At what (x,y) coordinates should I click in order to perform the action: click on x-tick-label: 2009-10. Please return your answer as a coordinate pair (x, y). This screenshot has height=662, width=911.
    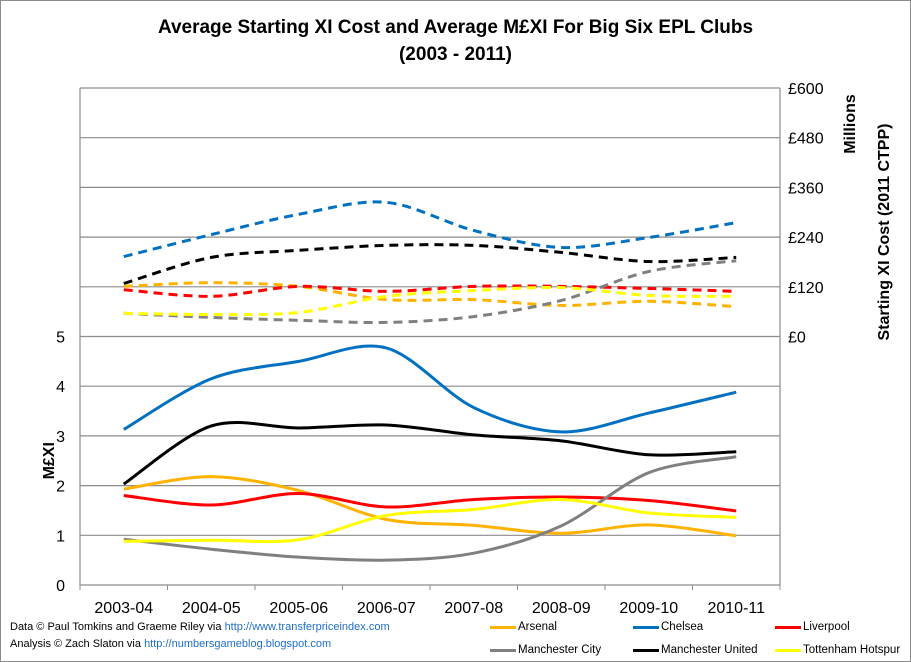
    Looking at the image, I should click on (648, 608).